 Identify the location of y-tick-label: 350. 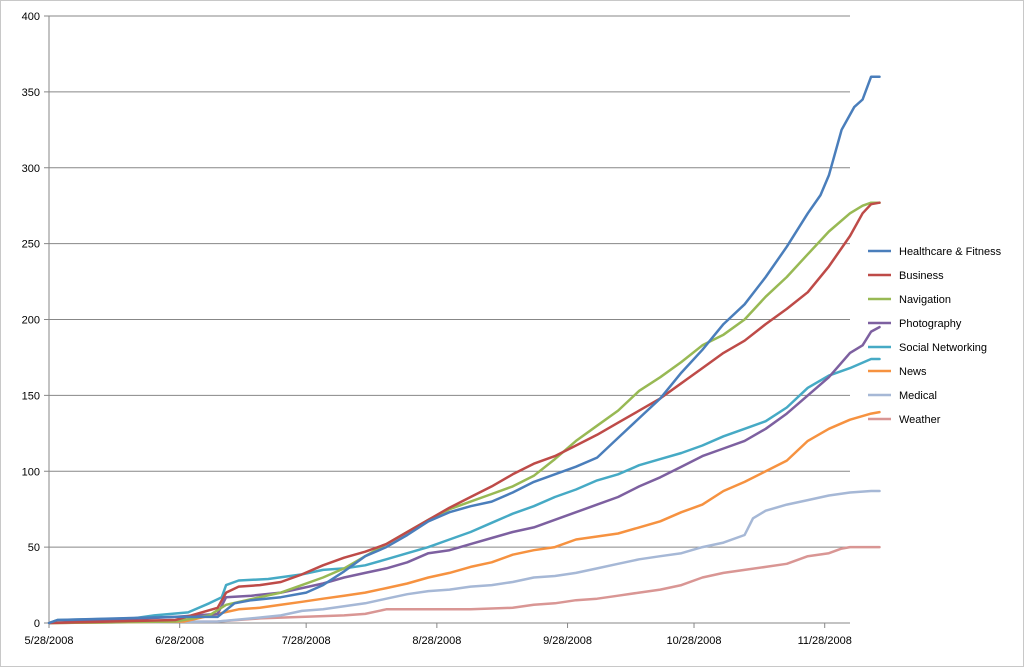
(31, 93).